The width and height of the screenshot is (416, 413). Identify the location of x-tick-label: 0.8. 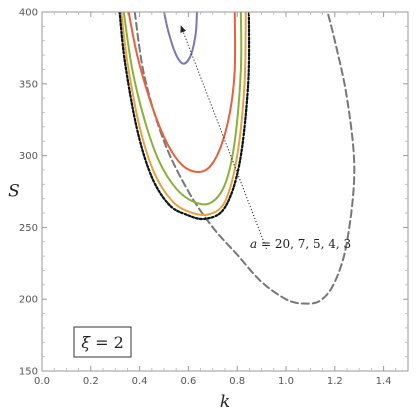
(237, 381).